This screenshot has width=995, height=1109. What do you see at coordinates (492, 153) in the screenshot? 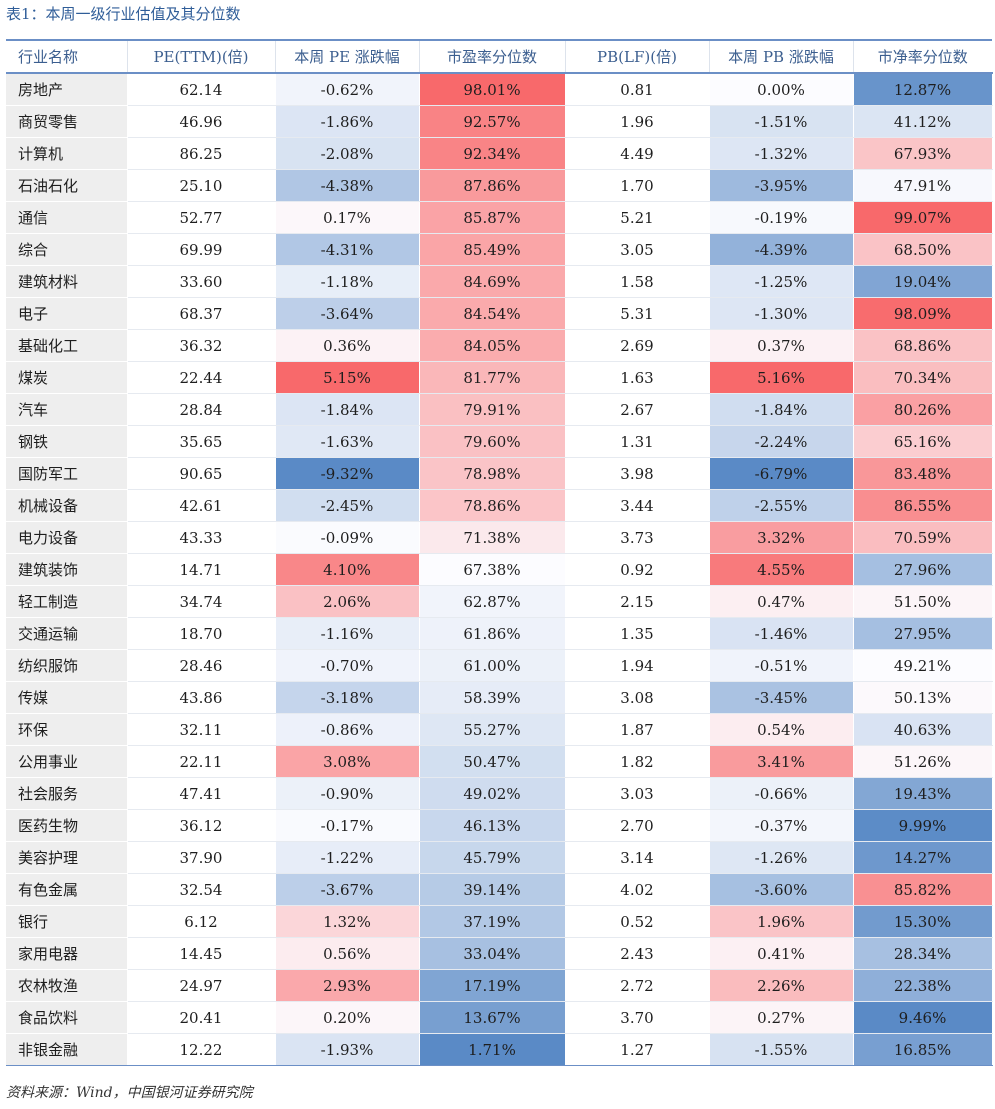
I see `cell-pe-percentile: 92.34%` at bounding box center [492, 153].